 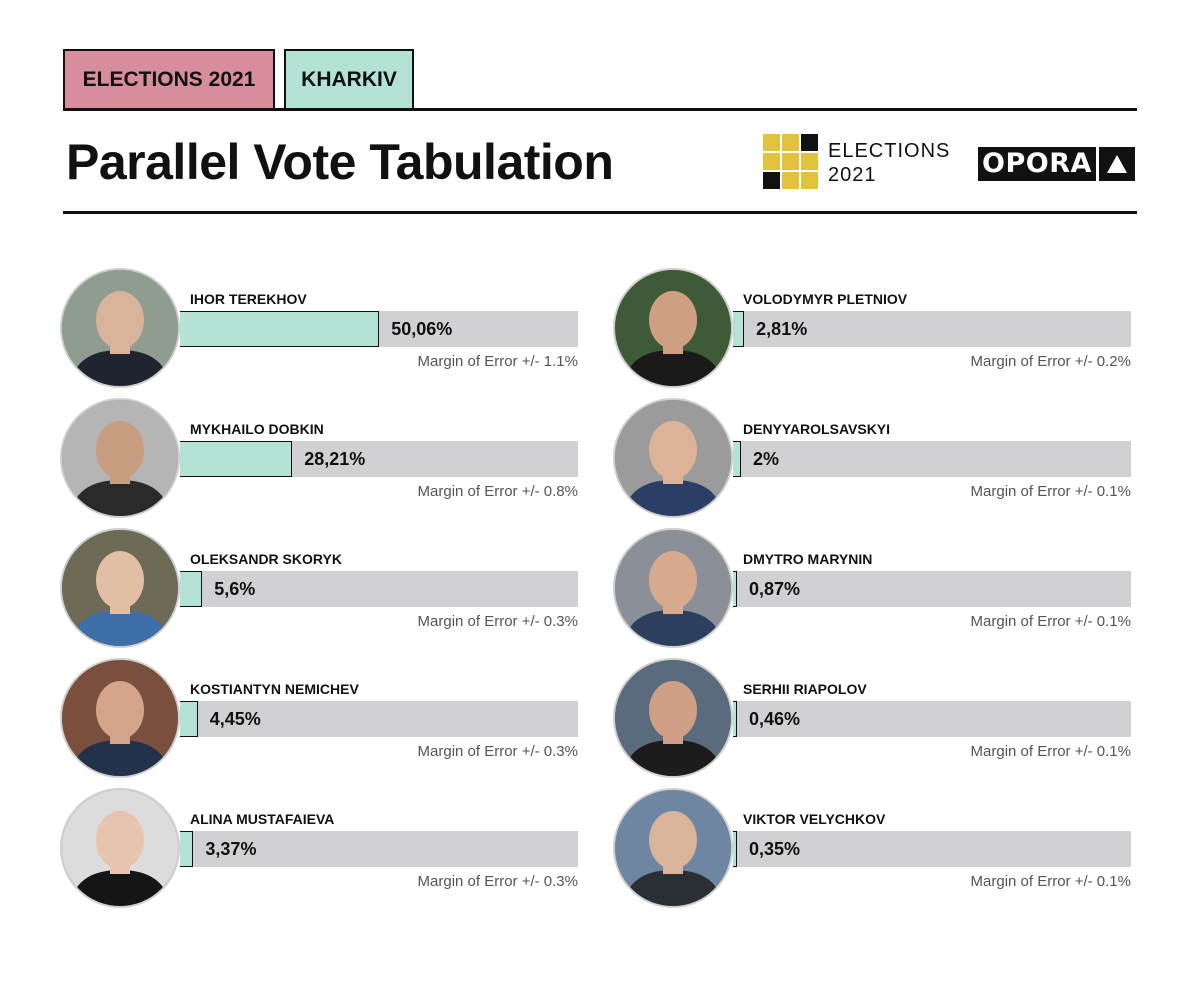 What do you see at coordinates (340, 162) in the screenshot?
I see `page-title: Parallel Vote Tabulation` at bounding box center [340, 162].